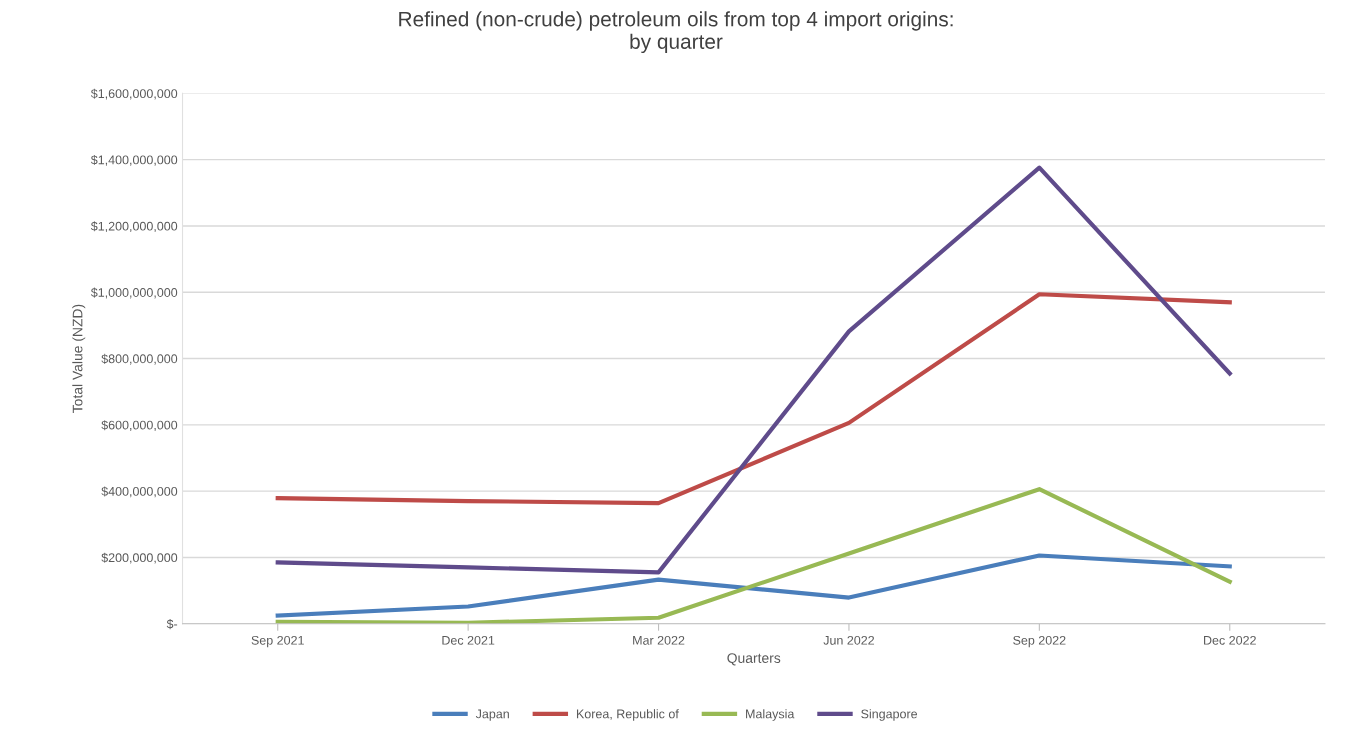 The height and width of the screenshot is (747, 1352). What do you see at coordinates (139, 492) in the screenshot?
I see `y-tick-label: $400,000,000` at bounding box center [139, 492].